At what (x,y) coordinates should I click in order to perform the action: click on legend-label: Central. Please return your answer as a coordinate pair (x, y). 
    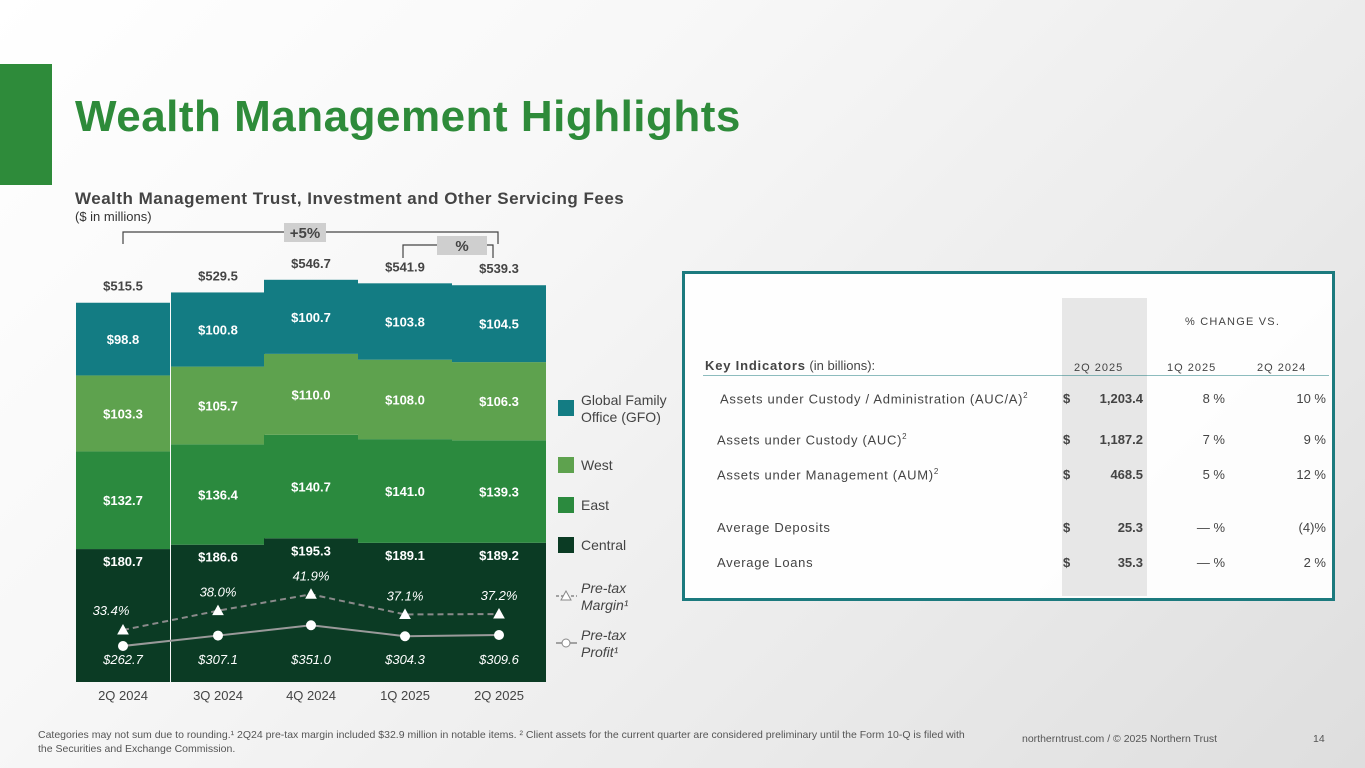
    Looking at the image, I should click on (603, 545).